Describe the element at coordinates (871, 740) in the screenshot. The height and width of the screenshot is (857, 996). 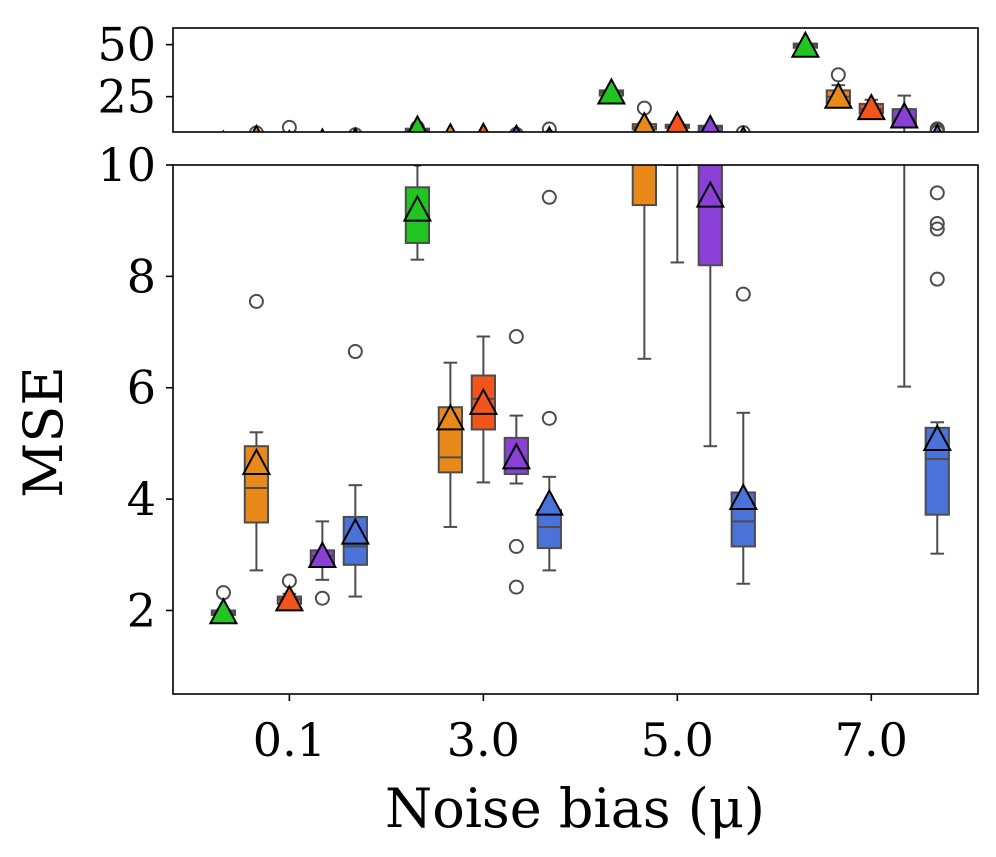
I see `x-tick-label: 7.0` at that location.